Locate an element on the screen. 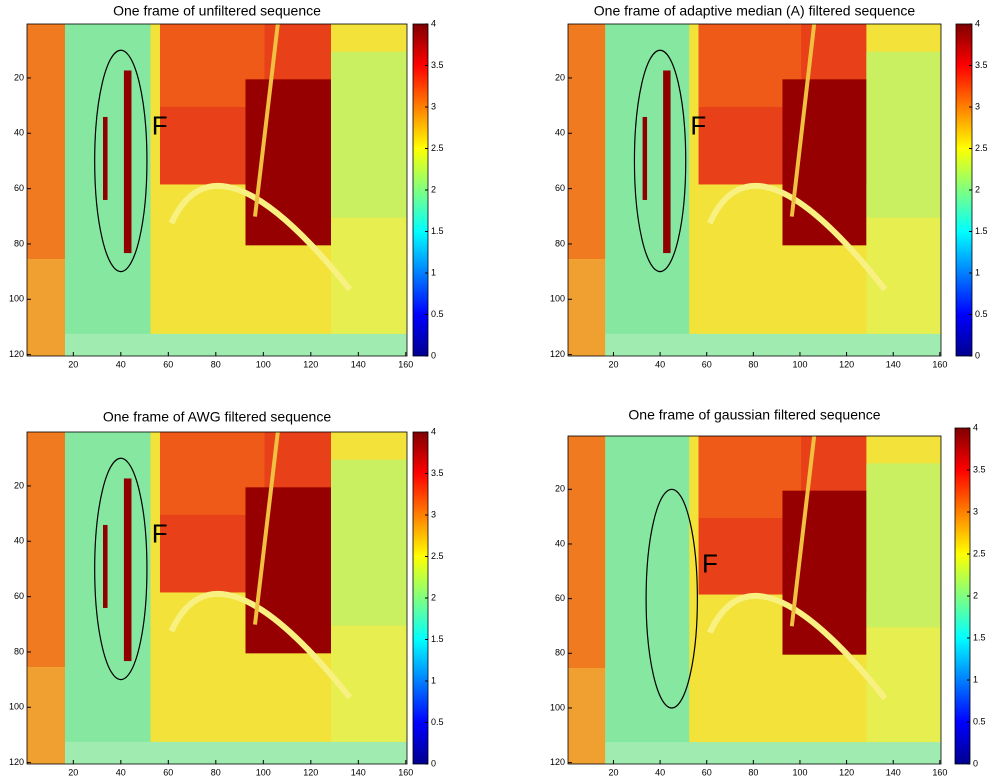 The height and width of the screenshot is (776, 993). y-tick-label: 60 is located at coordinates (19, 188).